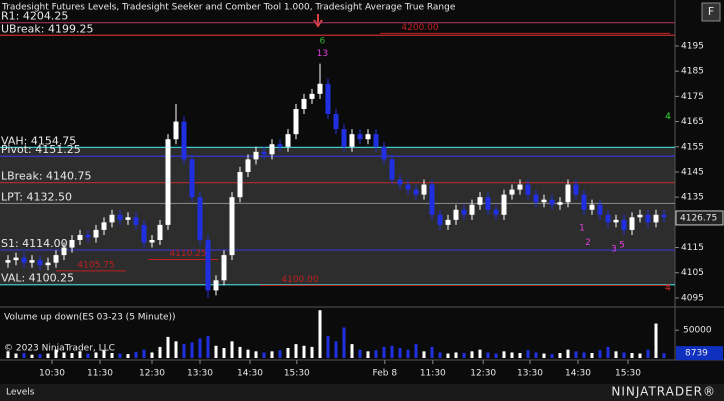 The height and width of the screenshot is (401, 724). What do you see at coordinates (38, 140) in the screenshot?
I see `level-label: VAH: 4154.75` at bounding box center [38, 140].